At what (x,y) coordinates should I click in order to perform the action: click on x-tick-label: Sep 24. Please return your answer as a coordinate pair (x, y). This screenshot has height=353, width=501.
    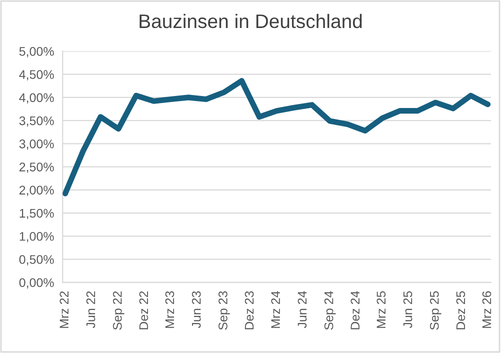
    Looking at the image, I should click on (330, 310).